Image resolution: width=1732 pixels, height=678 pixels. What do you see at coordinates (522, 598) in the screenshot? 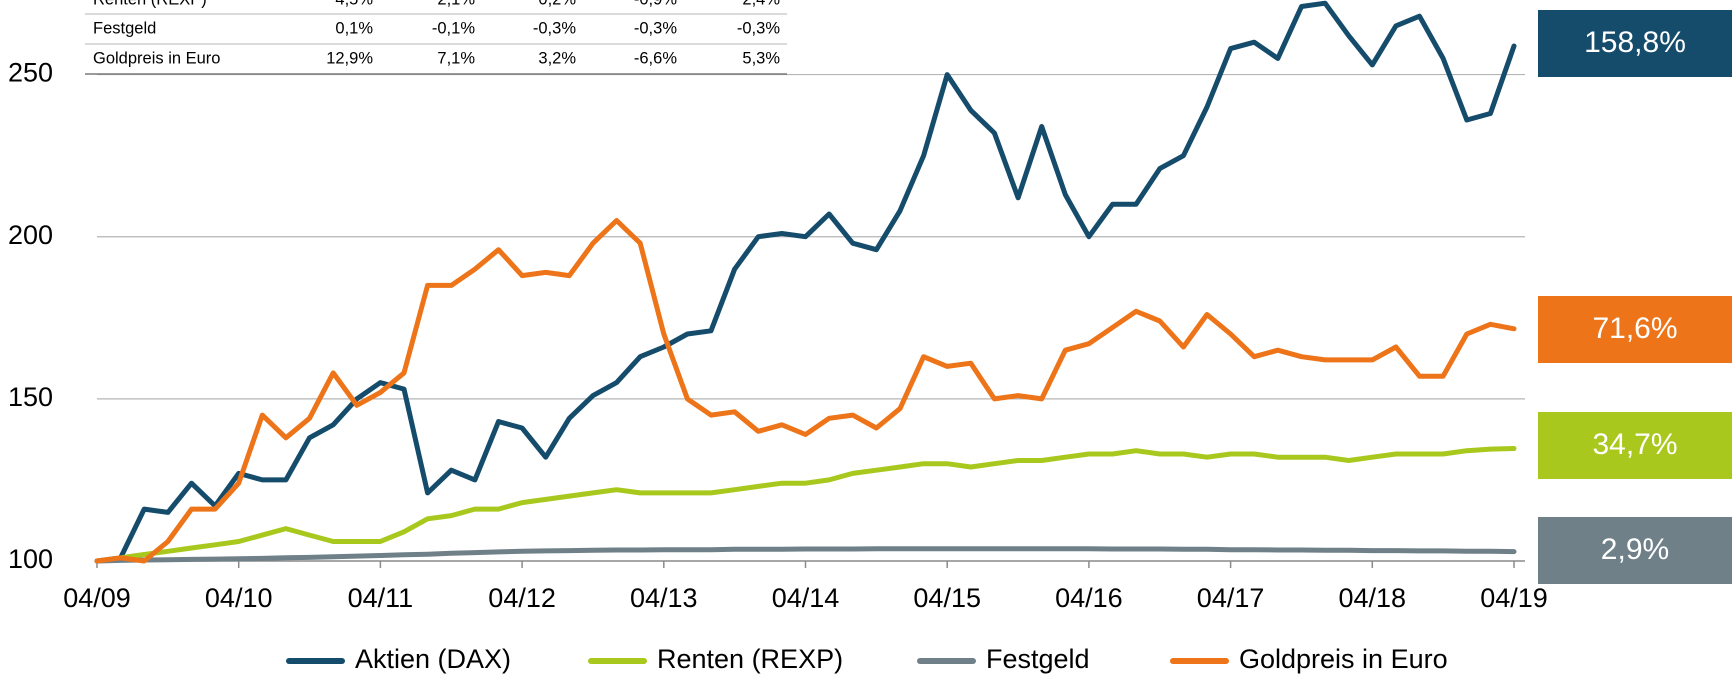
I see `x-tick-label: 04/12` at bounding box center [522, 598].